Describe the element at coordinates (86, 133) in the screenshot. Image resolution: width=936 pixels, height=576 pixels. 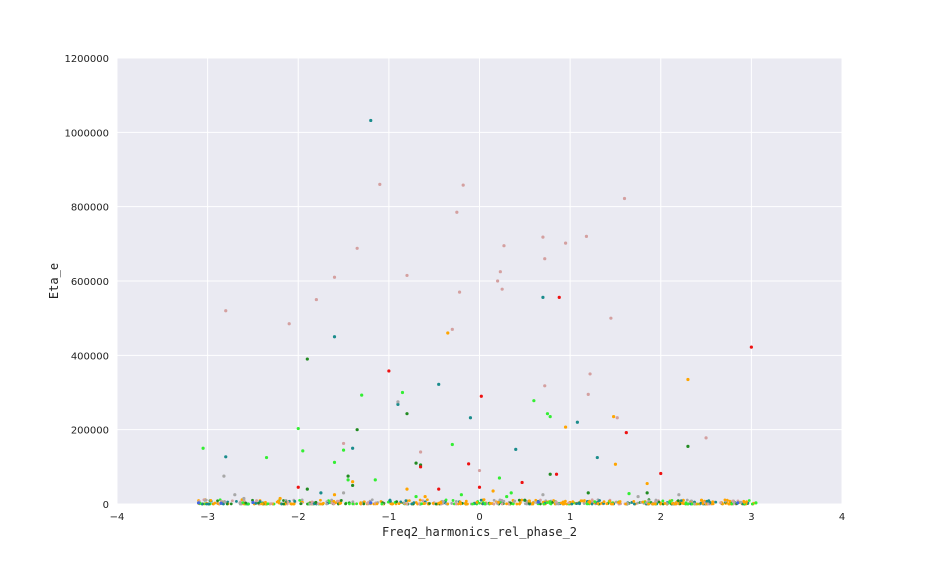
I see `y-tick-label: 1000000` at that location.